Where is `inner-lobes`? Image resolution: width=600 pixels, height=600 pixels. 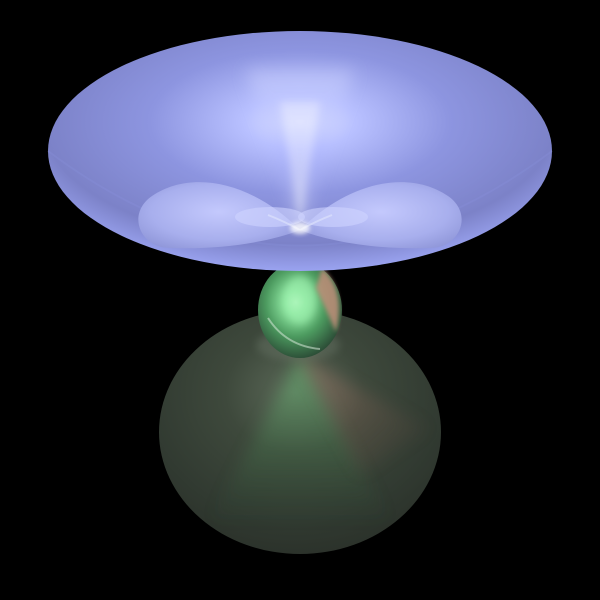 inner-lobes is located at coordinates (300, 215).